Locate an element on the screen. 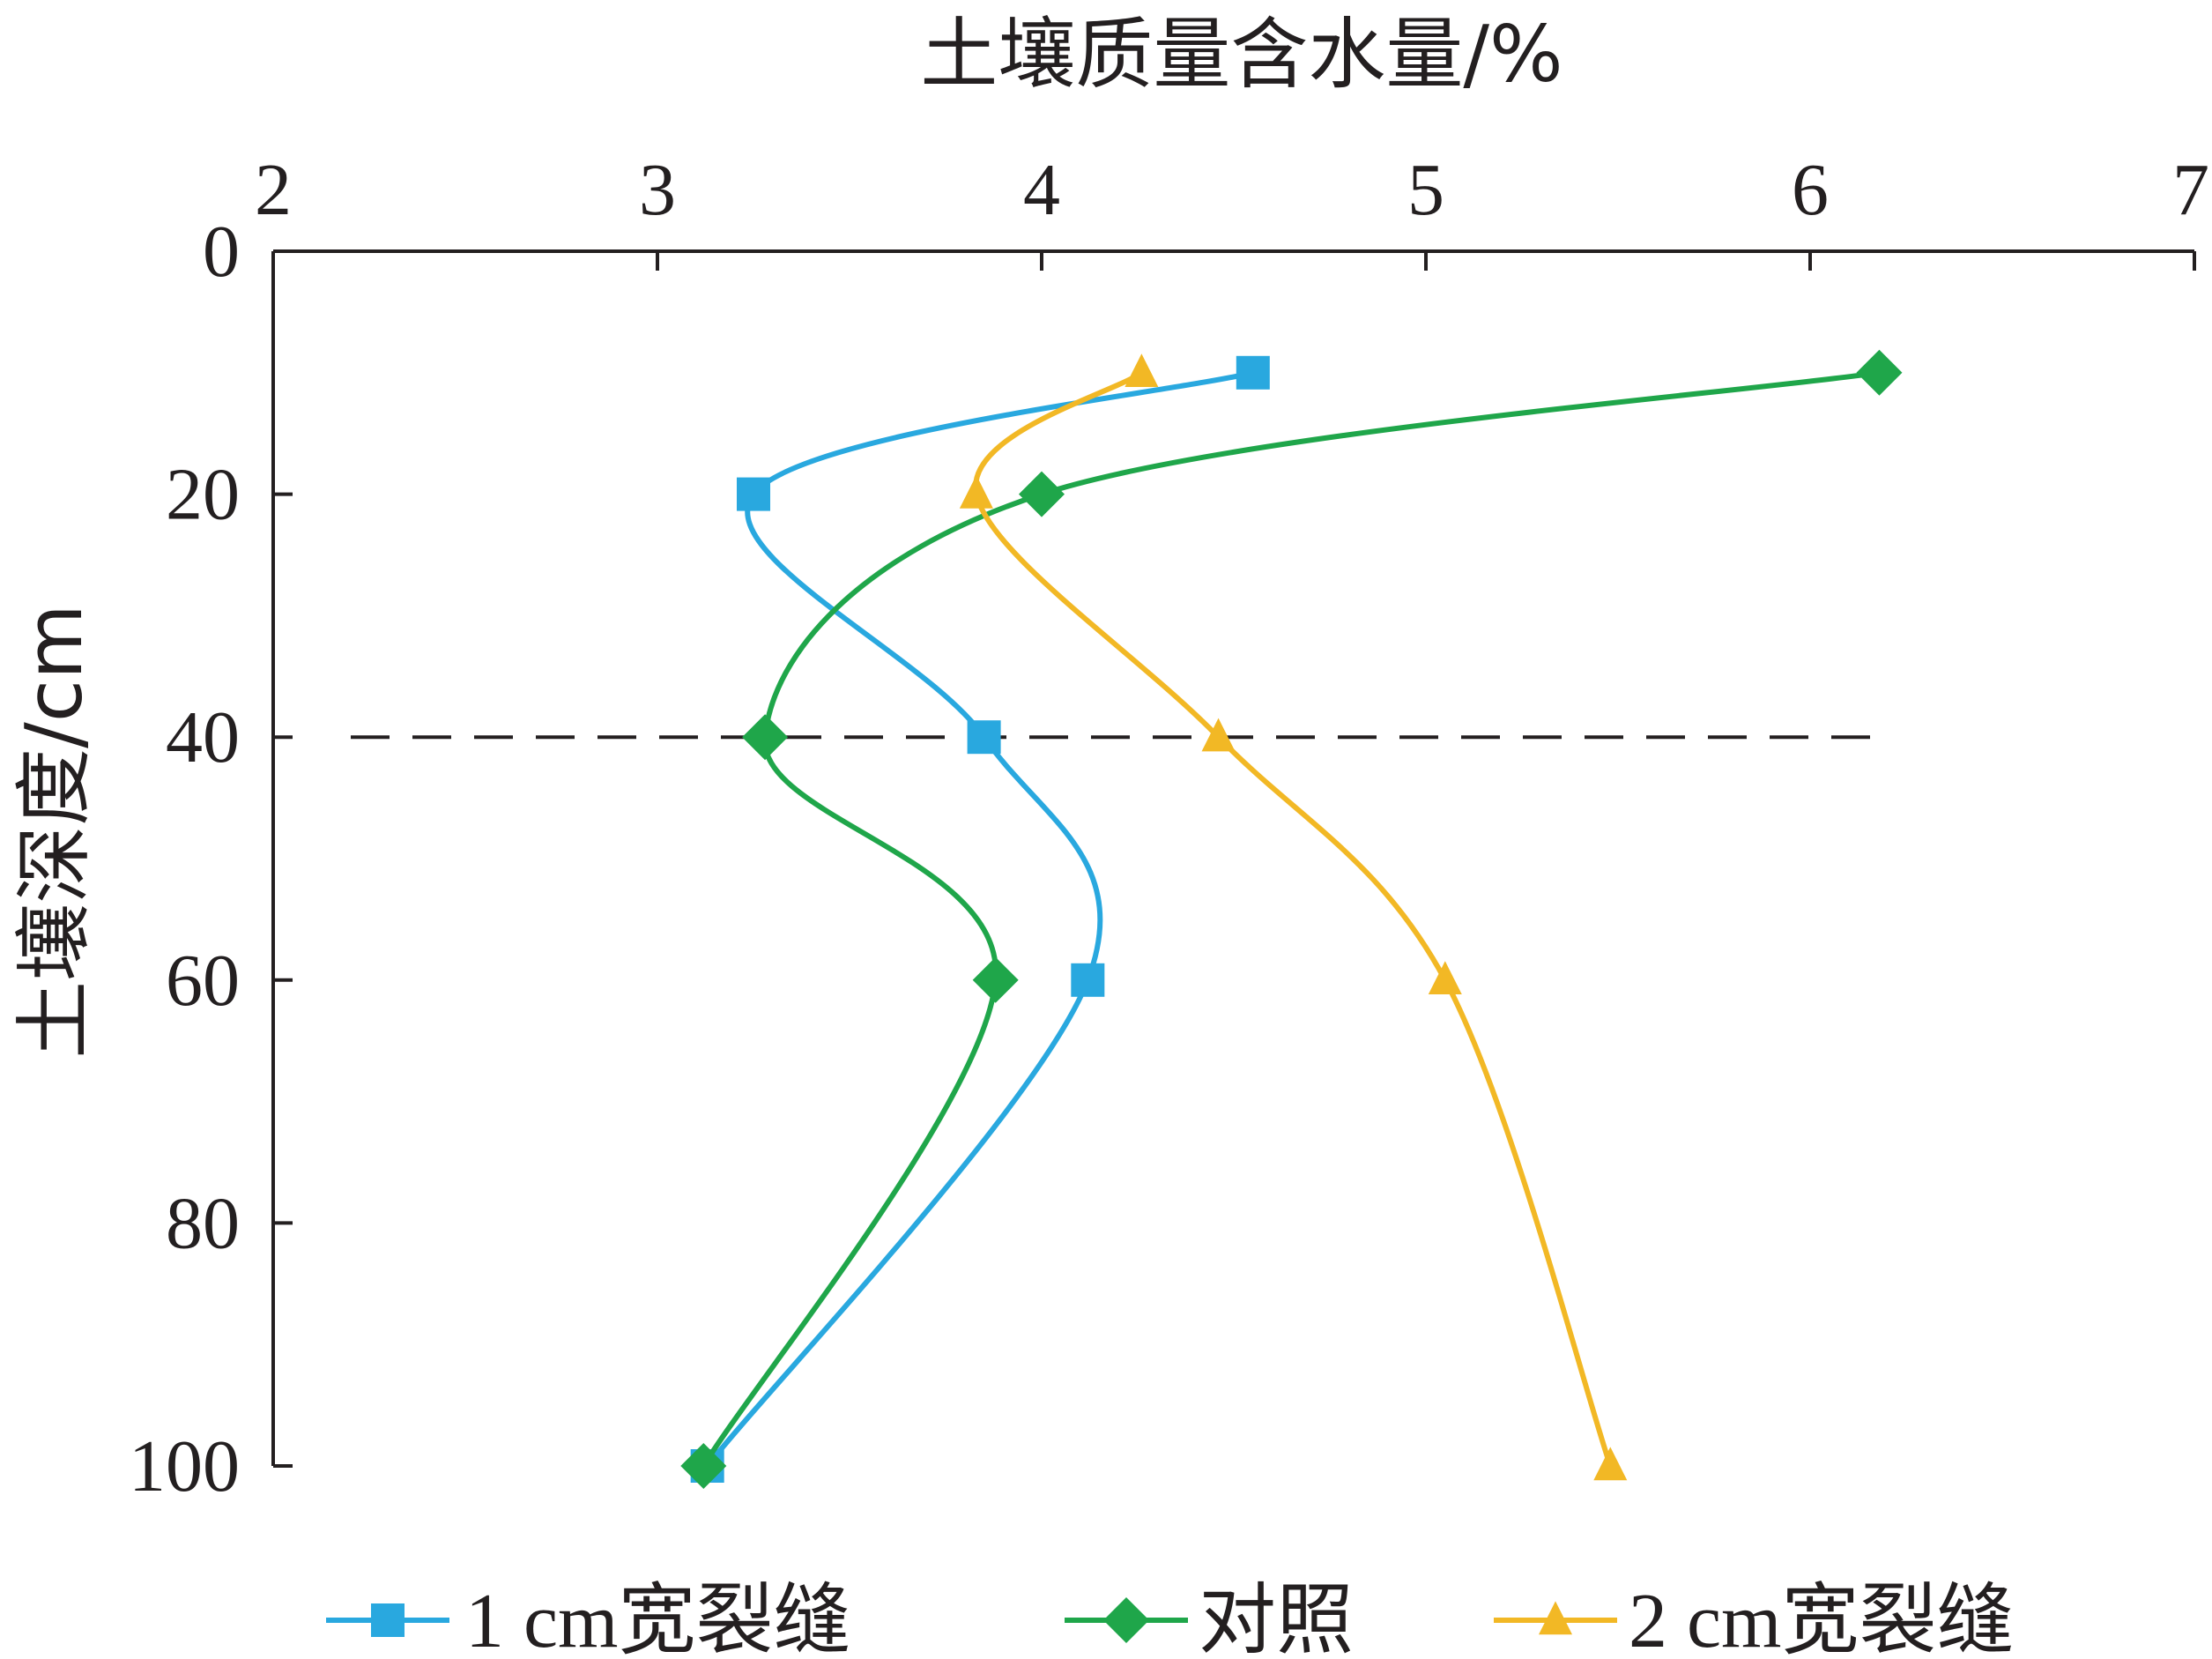 This screenshot has width=2212, height=1659. legend-label-1: 对照 is located at coordinates (1276, 1619).